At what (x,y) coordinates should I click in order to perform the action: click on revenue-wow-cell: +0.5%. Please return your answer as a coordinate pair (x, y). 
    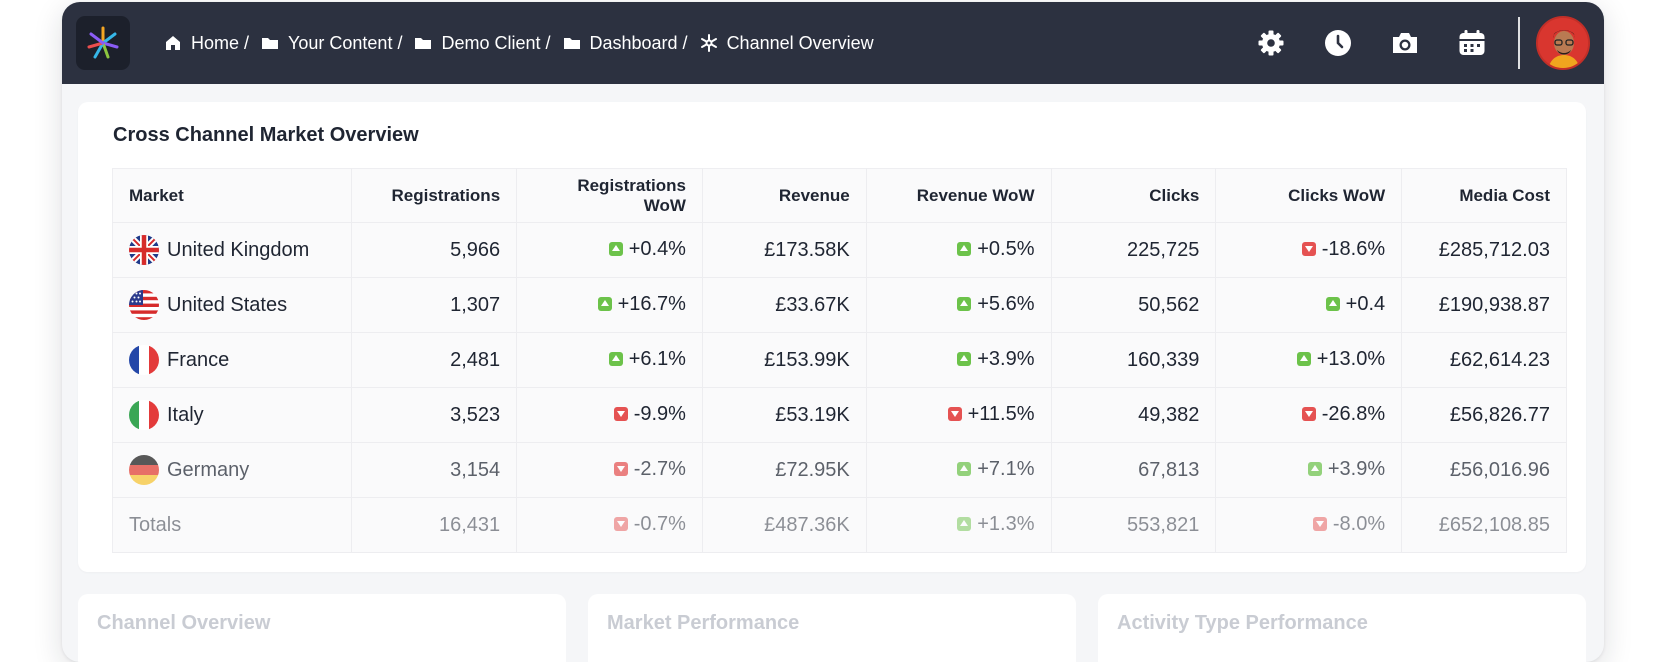
    Looking at the image, I should click on (959, 250).